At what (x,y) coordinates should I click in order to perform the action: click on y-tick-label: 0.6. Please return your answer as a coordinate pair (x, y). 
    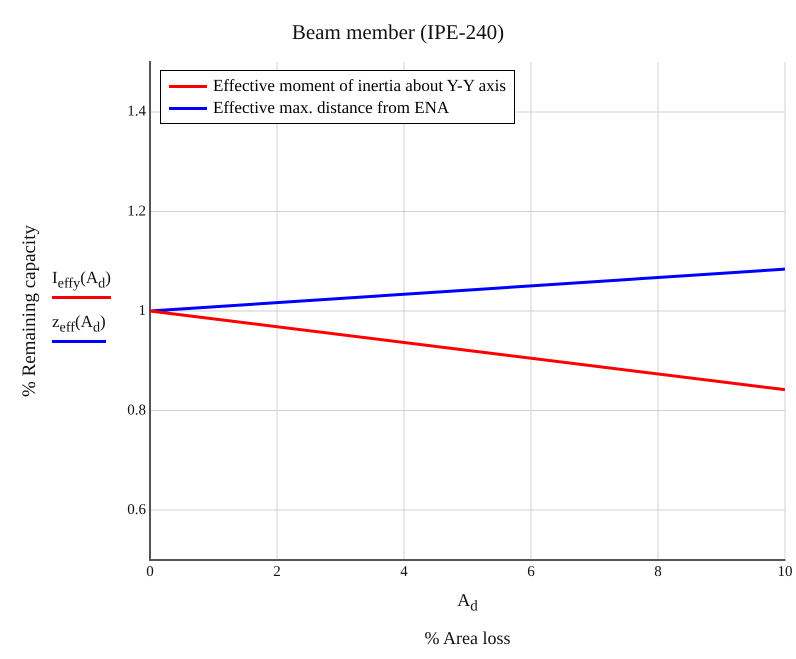
    Looking at the image, I should click on (136, 510).